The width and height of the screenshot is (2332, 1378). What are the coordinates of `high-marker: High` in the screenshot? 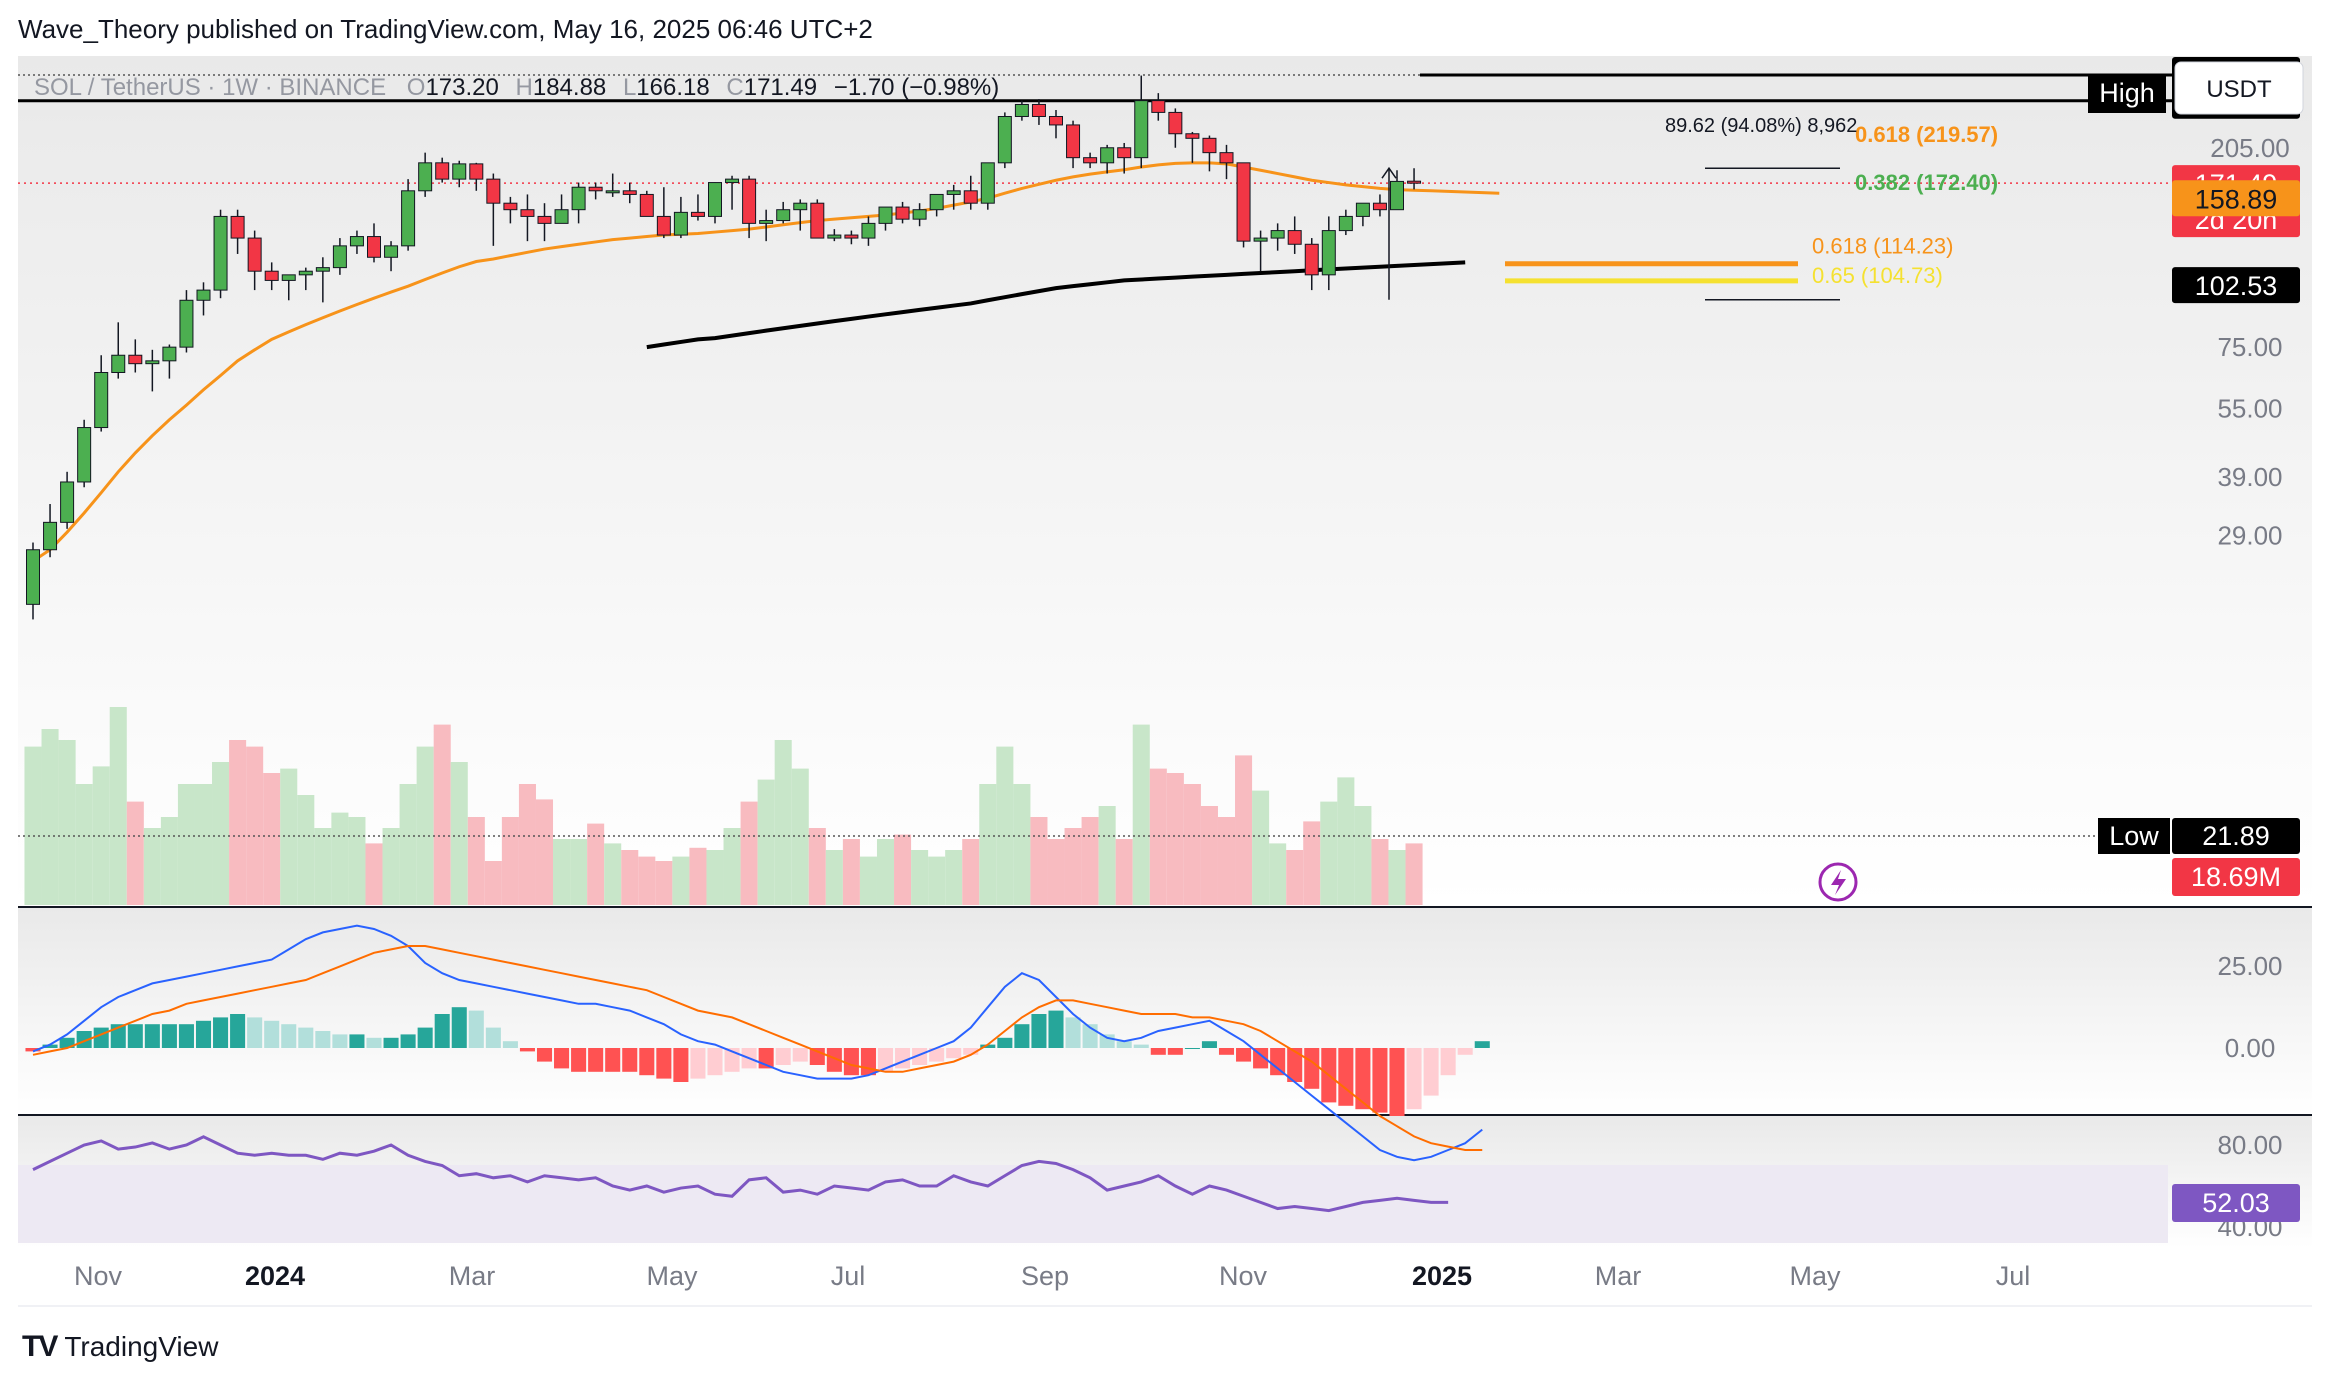 It's located at (2127, 94).